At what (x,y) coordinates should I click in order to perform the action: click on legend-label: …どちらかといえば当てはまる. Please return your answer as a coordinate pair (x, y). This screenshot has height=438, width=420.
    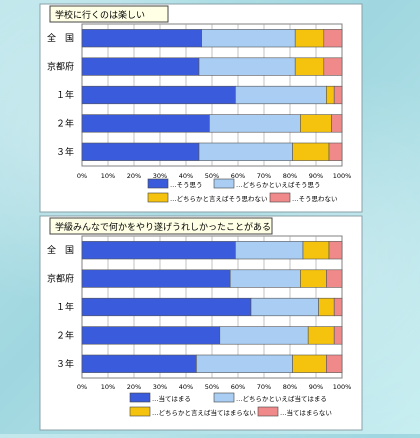
    Looking at the image, I should click on (281, 398).